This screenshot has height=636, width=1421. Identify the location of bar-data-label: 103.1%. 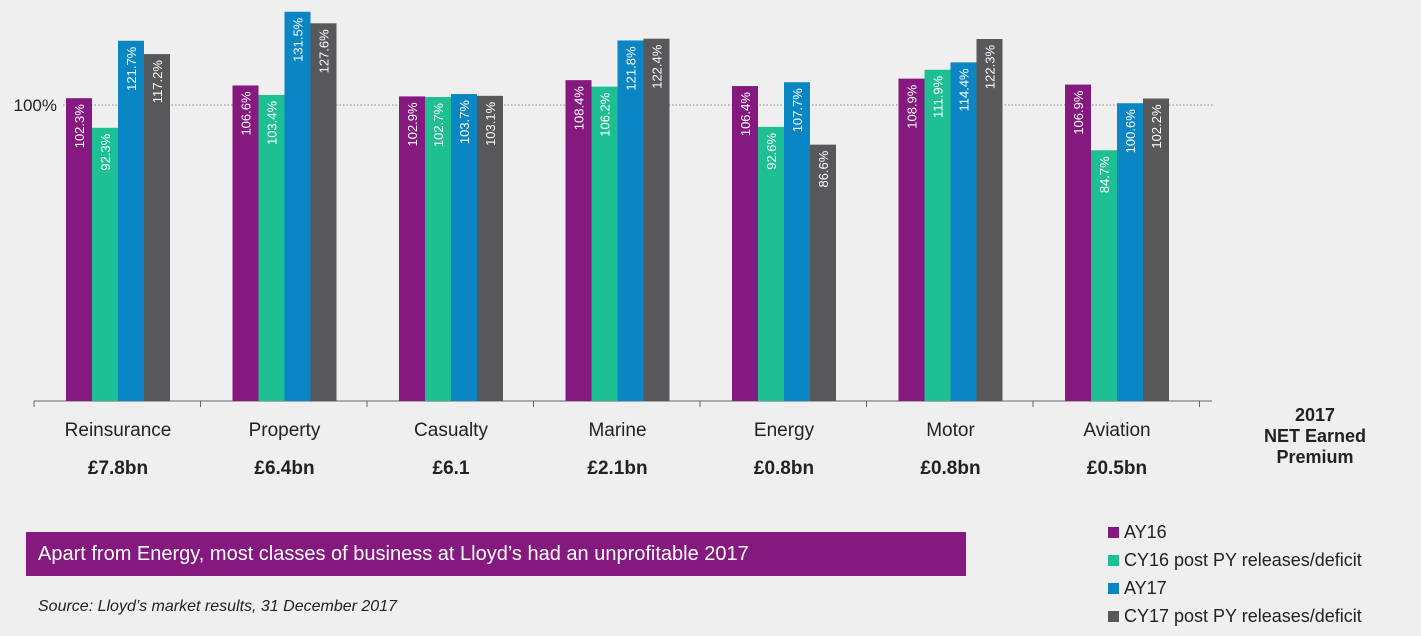
(490, 123).